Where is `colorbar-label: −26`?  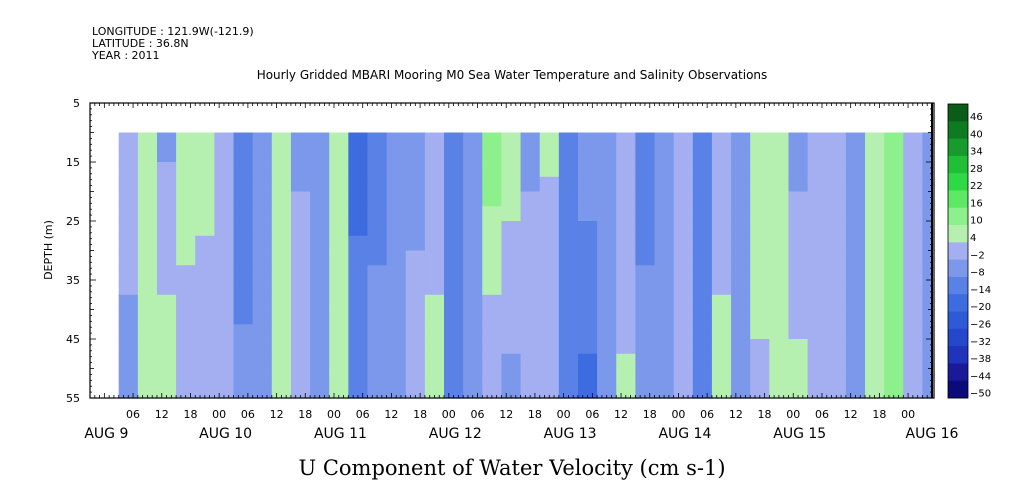 colorbar-label: −26 is located at coordinates (980, 325).